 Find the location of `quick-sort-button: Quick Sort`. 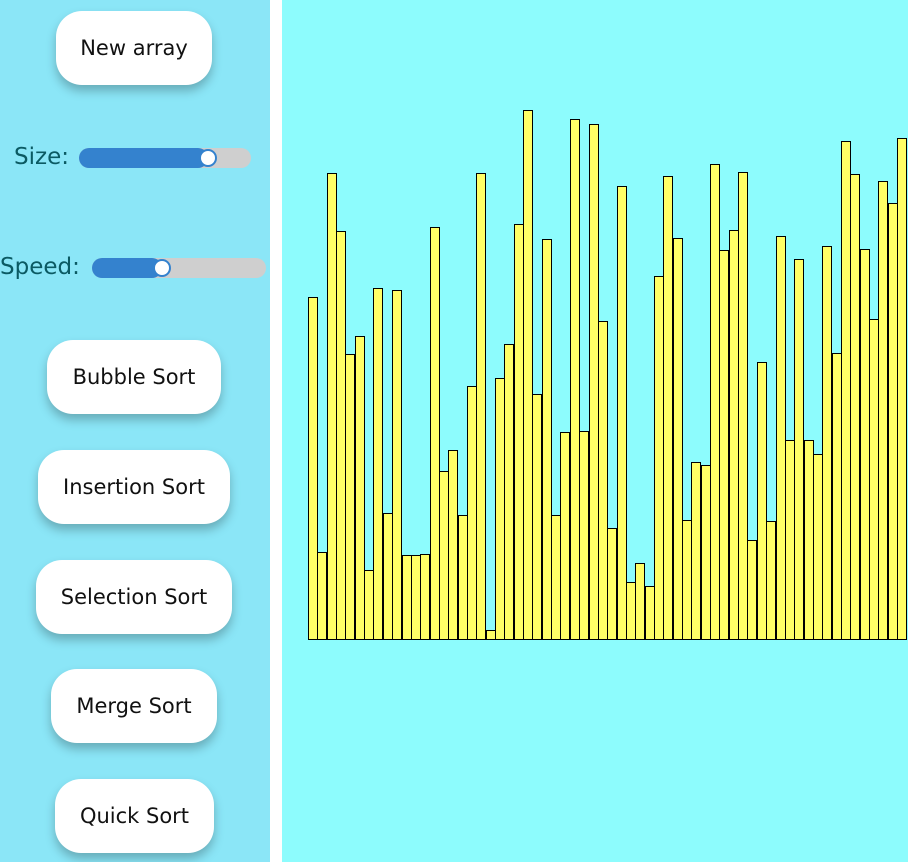

quick-sort-button: Quick Sort is located at coordinates (134, 816).